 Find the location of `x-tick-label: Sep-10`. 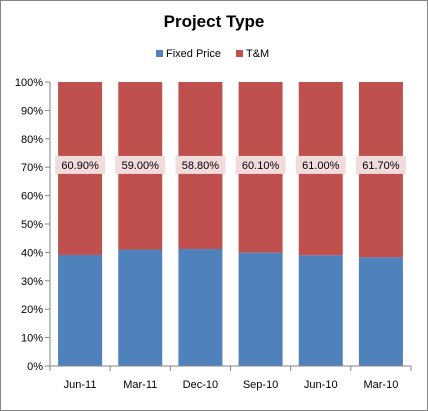

x-tick-label: Sep-10 is located at coordinates (260, 385).